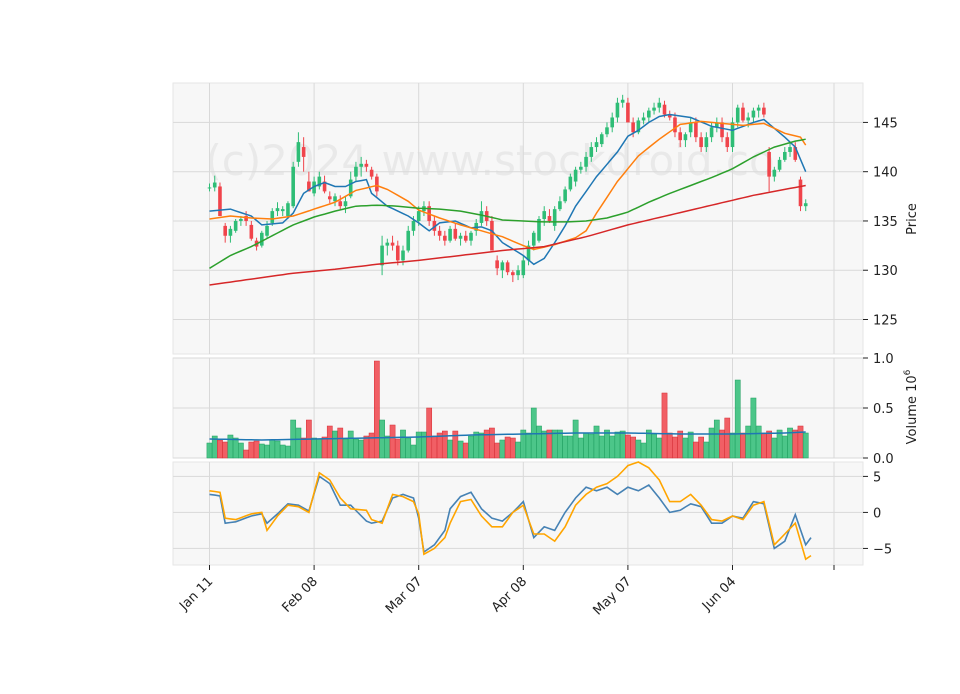  What do you see at coordinates (404, 595) in the screenshot?
I see `x-tick-label: Mar 07` at bounding box center [404, 595].